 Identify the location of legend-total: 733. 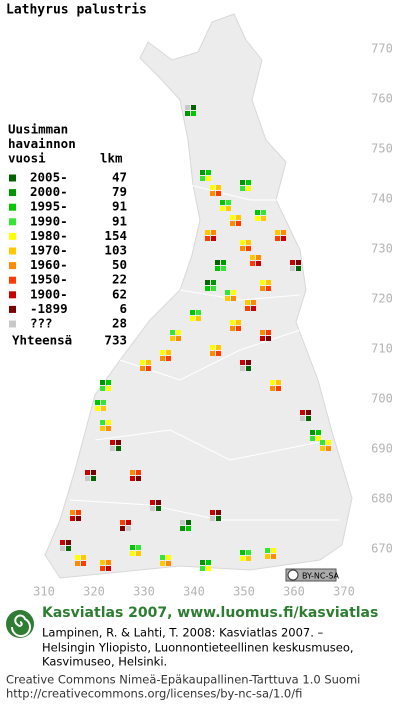
(115, 340).